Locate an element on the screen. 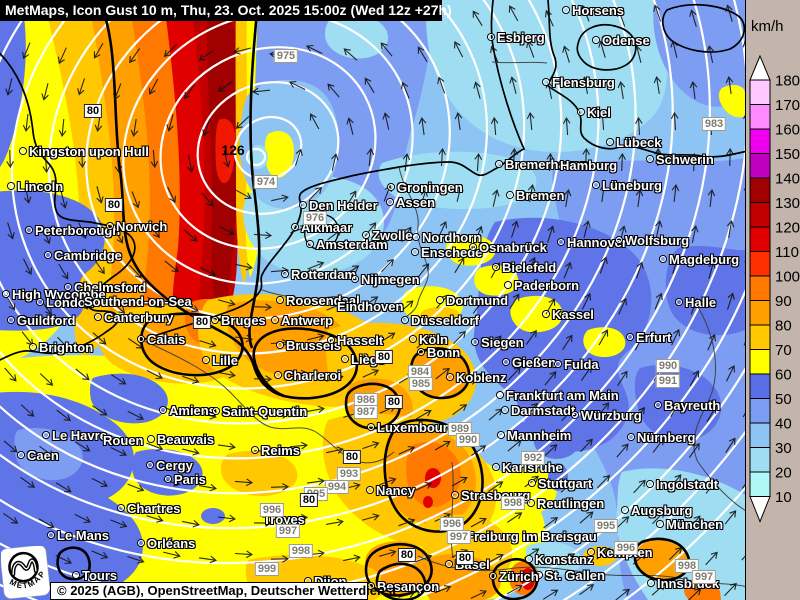 Image resolution: width=800 pixels, height=600 pixels. city-label: Freiburg im Breisgau is located at coordinates (531, 536).